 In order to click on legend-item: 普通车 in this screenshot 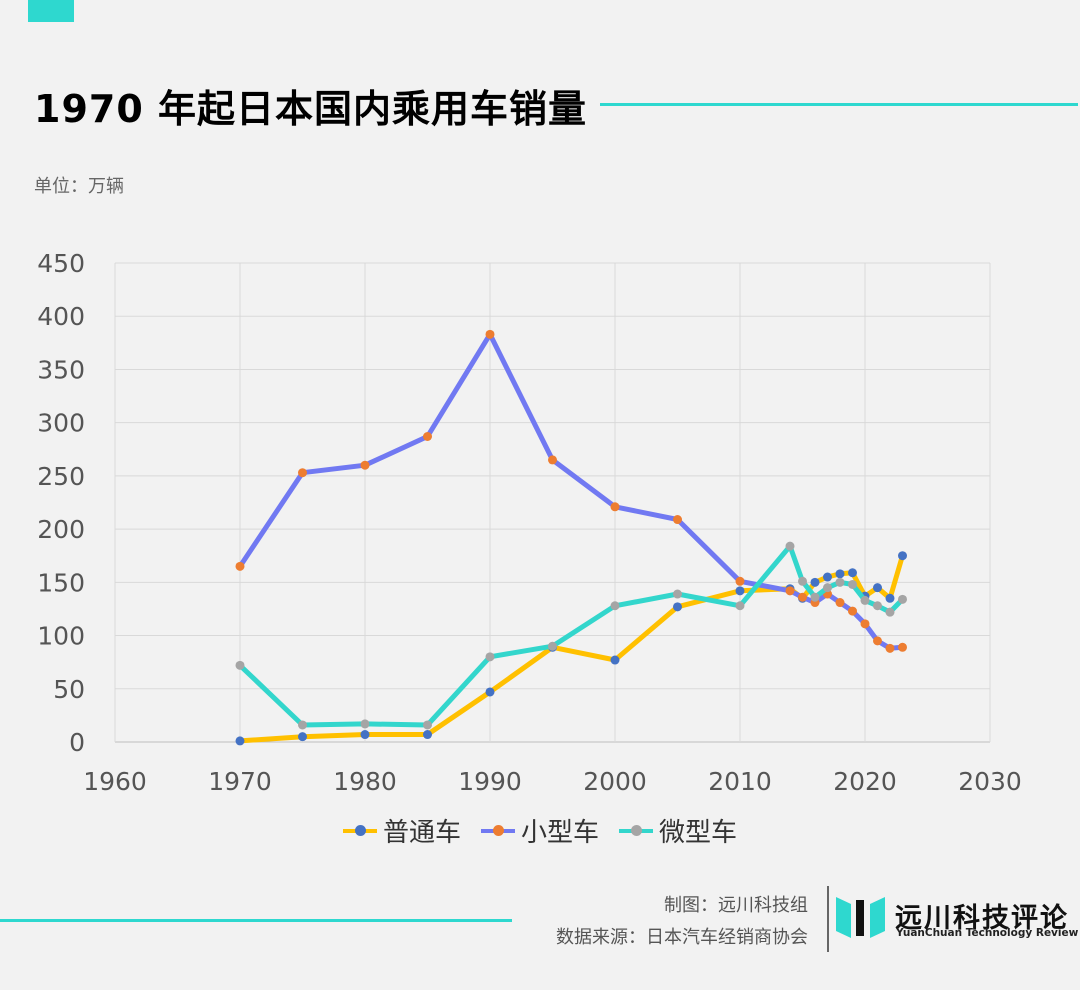, I will do `click(401, 830)`.